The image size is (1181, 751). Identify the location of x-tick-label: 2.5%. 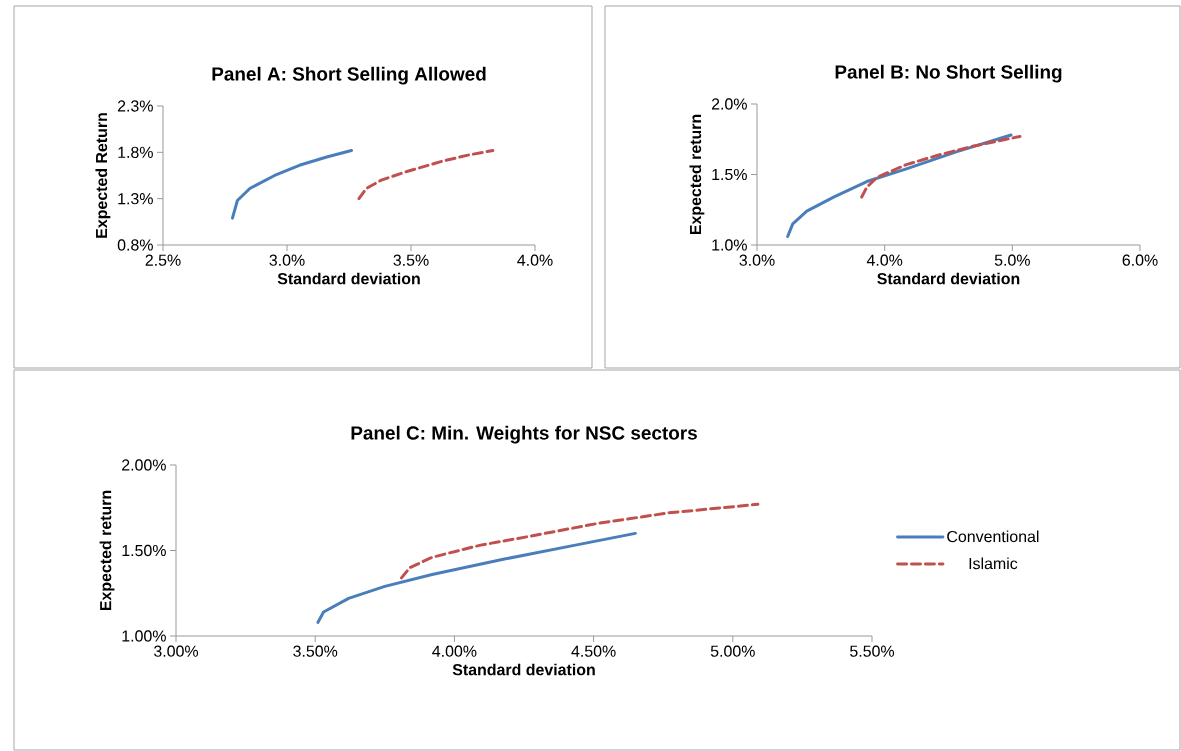
(163, 260).